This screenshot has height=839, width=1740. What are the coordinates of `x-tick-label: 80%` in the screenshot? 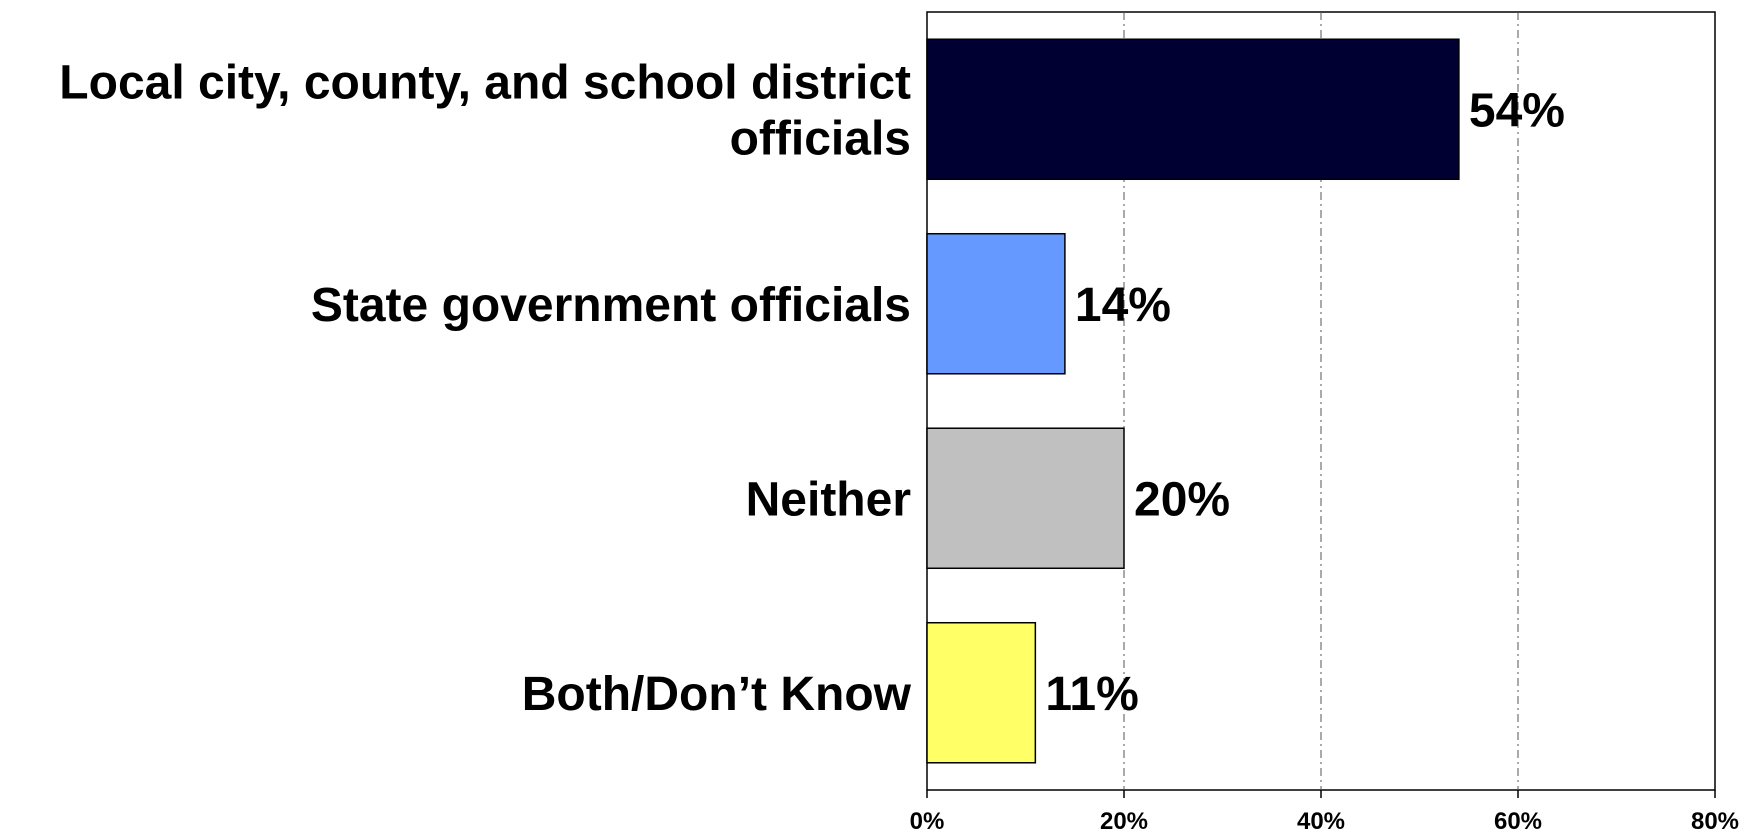 It's located at (1715, 821).